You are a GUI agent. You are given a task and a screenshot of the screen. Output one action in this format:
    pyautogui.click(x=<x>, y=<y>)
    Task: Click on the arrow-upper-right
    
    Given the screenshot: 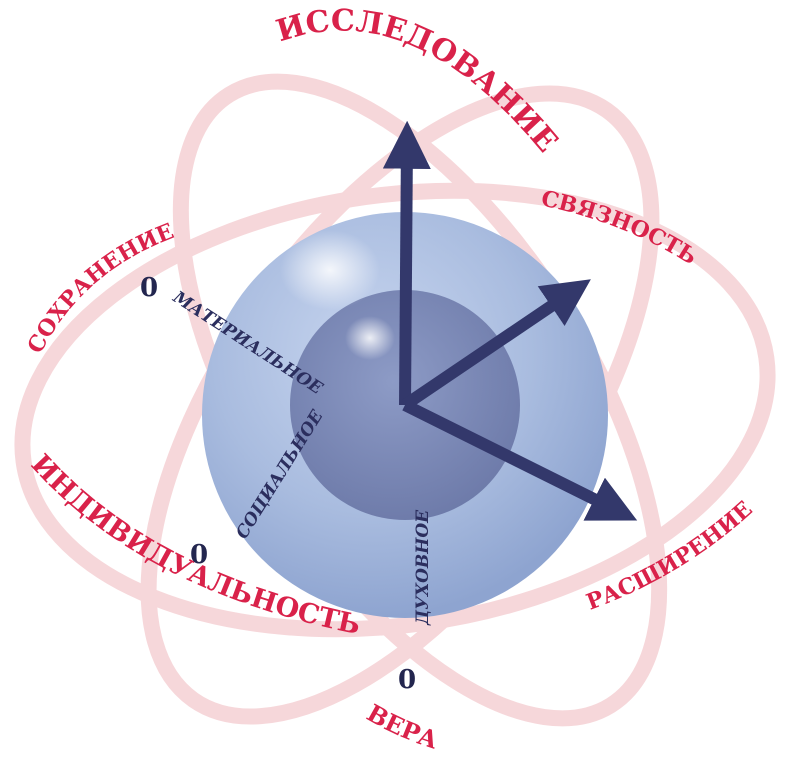 What is the action you would take?
    pyautogui.click(x=496, y=344)
    